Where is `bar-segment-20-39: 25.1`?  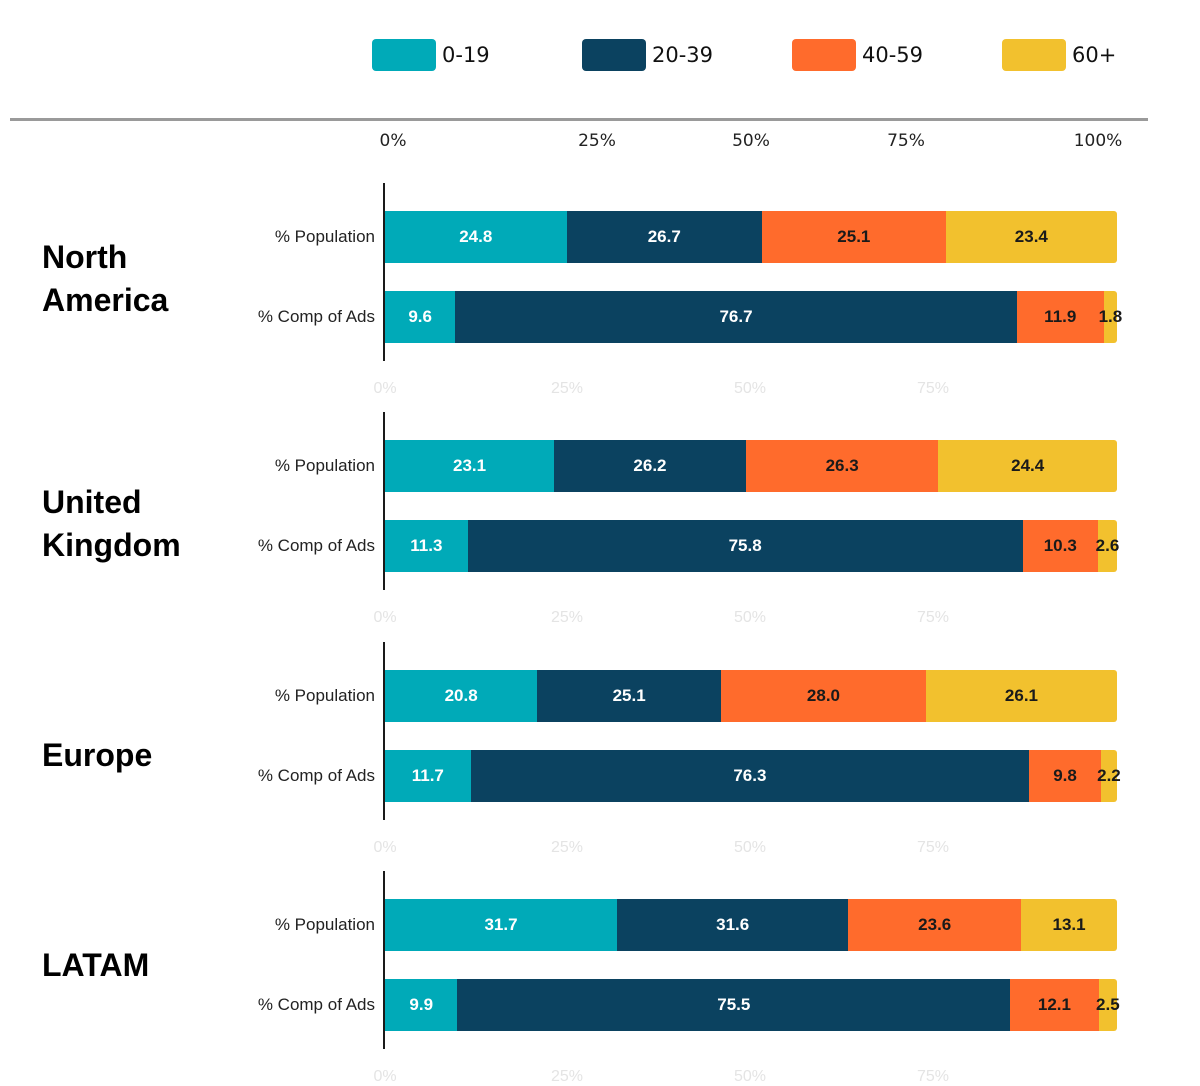 bar-segment-20-39: 25.1 is located at coordinates (629, 696).